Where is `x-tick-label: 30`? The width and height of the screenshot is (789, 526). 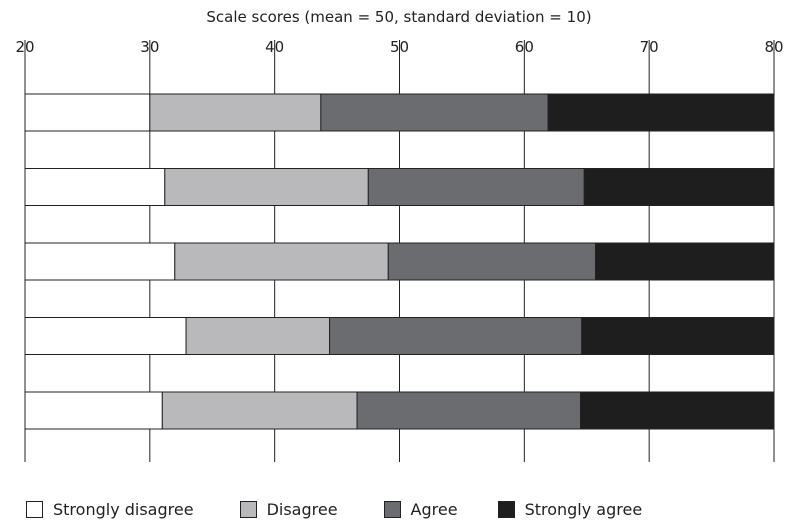 x-tick-label: 30 is located at coordinates (149, 47).